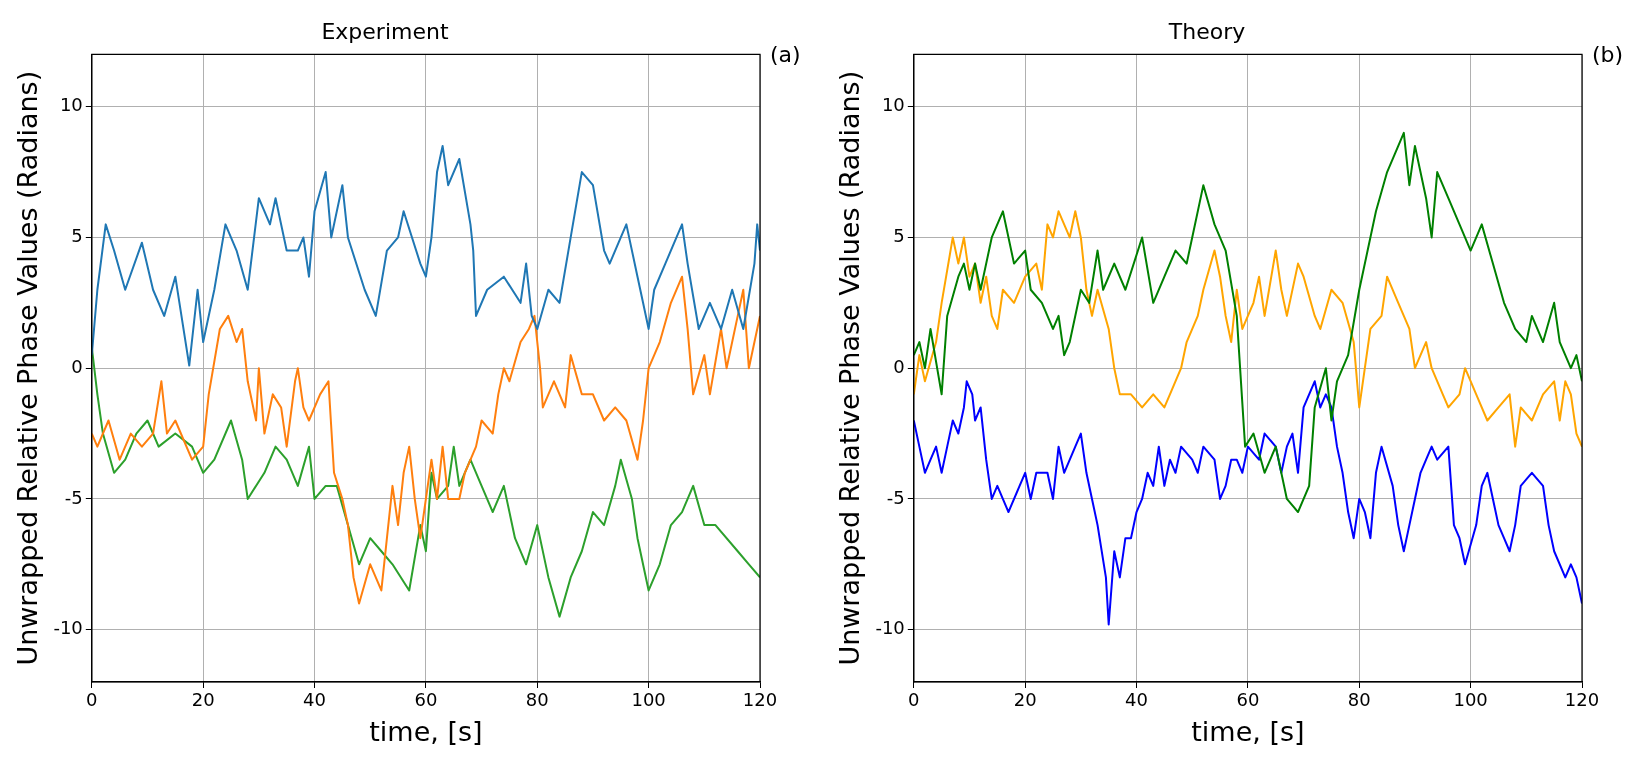 The width and height of the screenshot is (1645, 764). Describe the element at coordinates (1206, 31) in the screenshot. I see `chart-title: Theory` at that location.